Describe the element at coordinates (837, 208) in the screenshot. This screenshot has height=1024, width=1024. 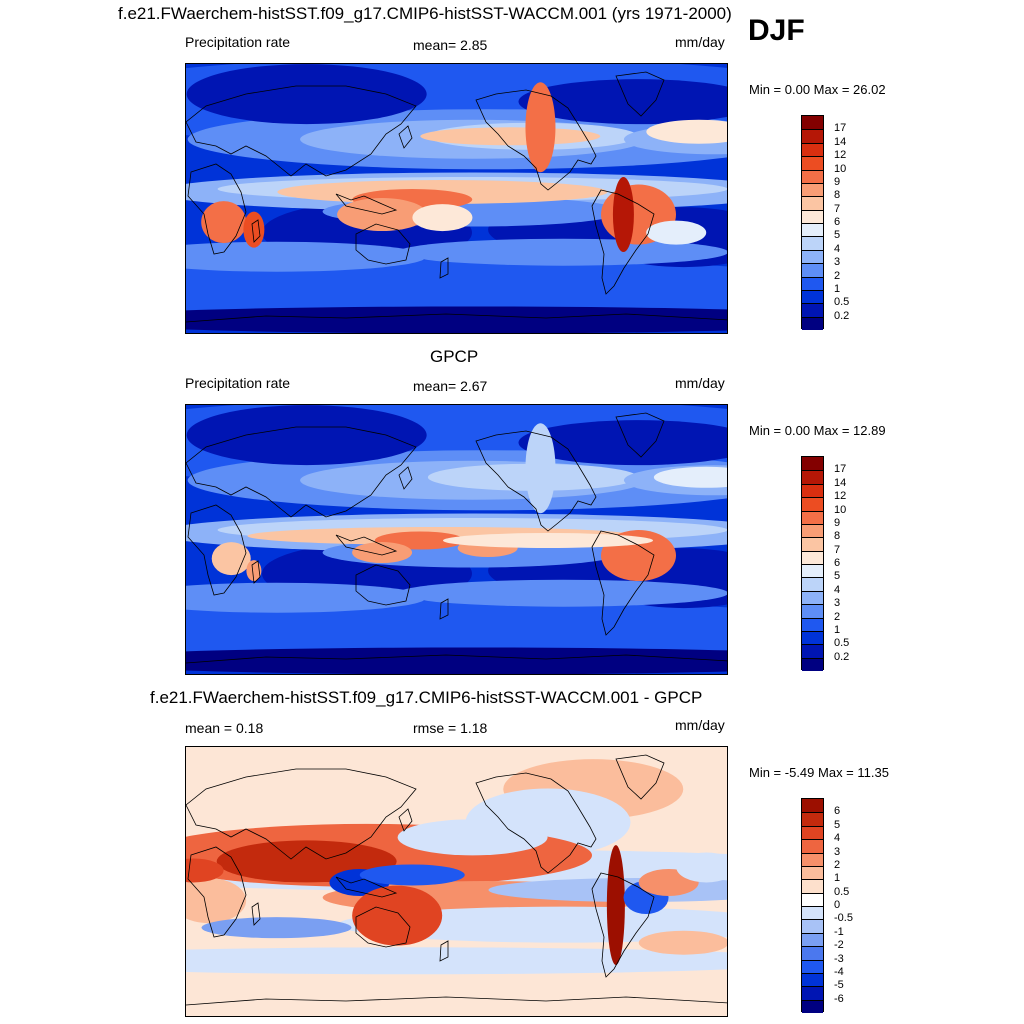
I see `colorbar-tick-label: 7` at that location.